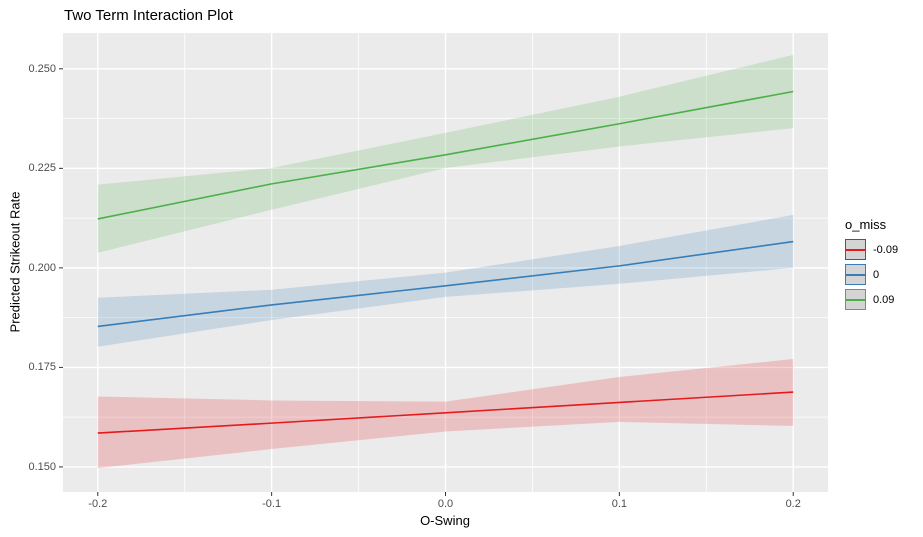  Describe the element at coordinates (866, 224) in the screenshot. I see `legend-title: o_miss` at that location.